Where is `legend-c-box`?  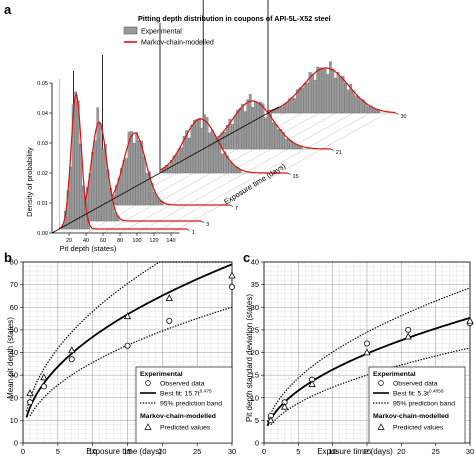
legend-c-box is located at coordinates (417, 405).